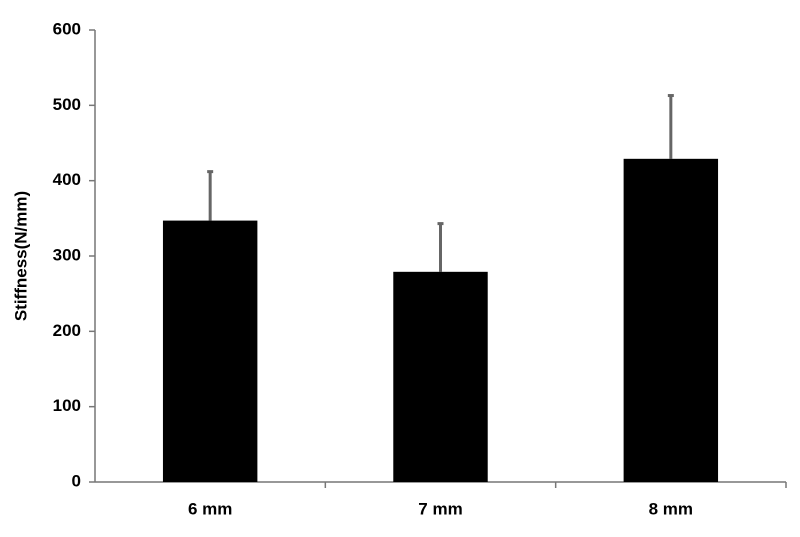  What do you see at coordinates (67, 405) in the screenshot?
I see `y-tick-label: 100` at bounding box center [67, 405].